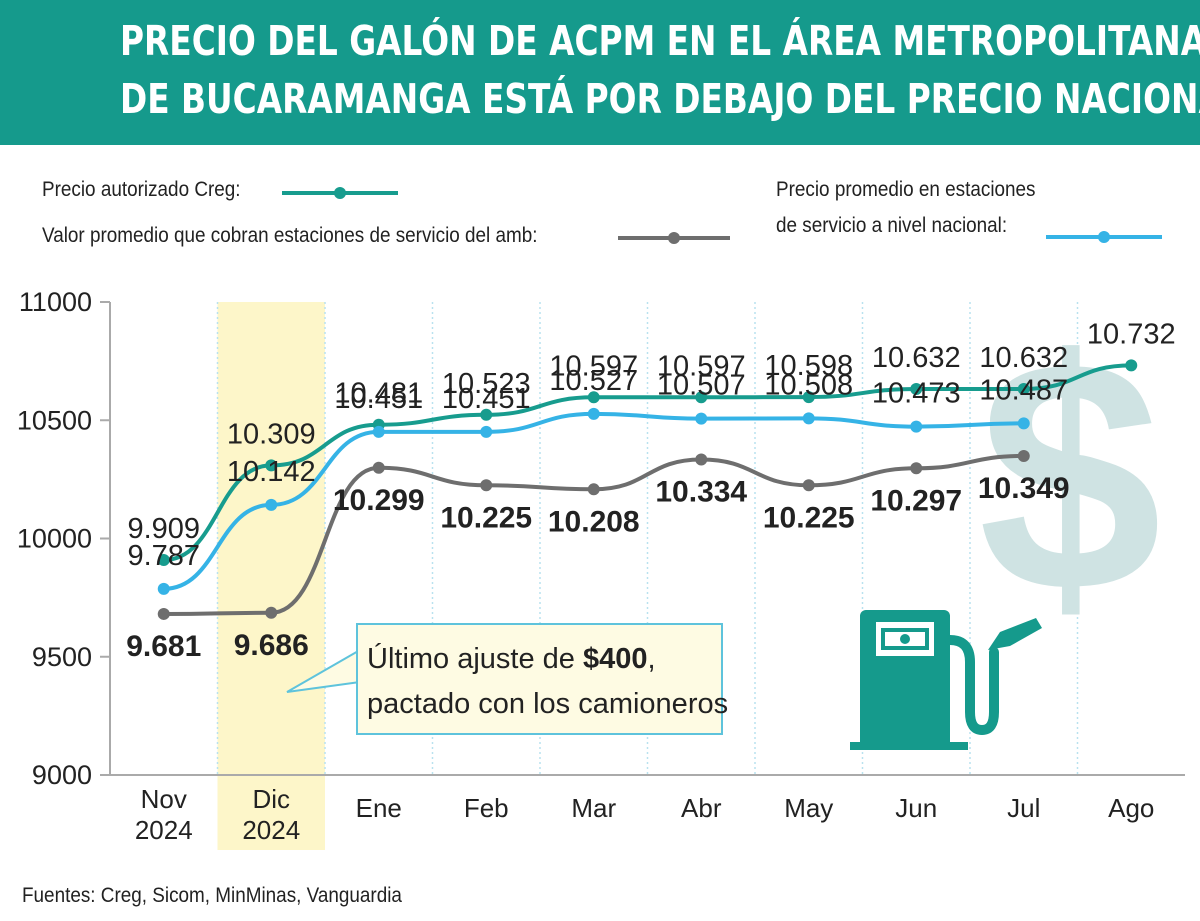 The width and height of the screenshot is (1200, 921). What do you see at coordinates (163, 529) in the screenshot?
I see `data-label-creg: 9.909` at bounding box center [163, 529].